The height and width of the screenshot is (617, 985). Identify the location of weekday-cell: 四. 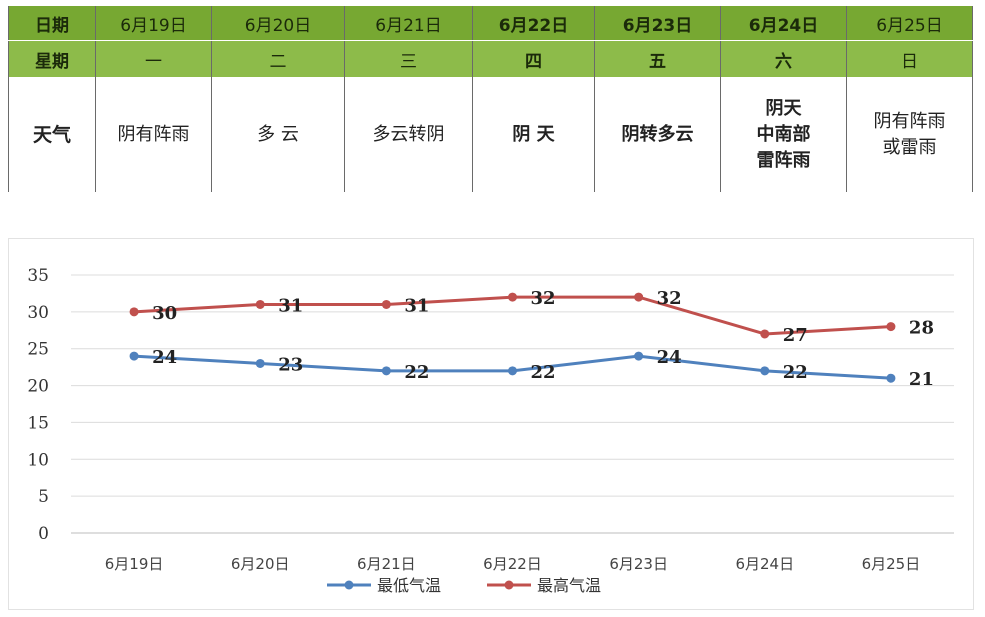
(533, 59).